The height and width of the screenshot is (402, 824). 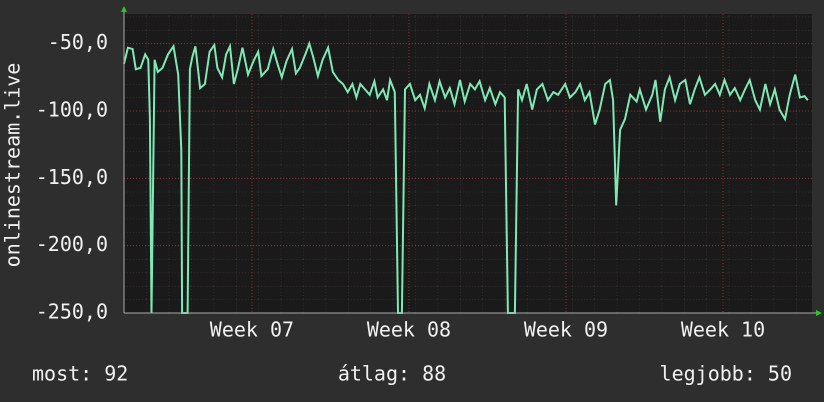 What do you see at coordinates (726, 374) in the screenshot?
I see `footer-best: legjobb: 50` at bounding box center [726, 374].